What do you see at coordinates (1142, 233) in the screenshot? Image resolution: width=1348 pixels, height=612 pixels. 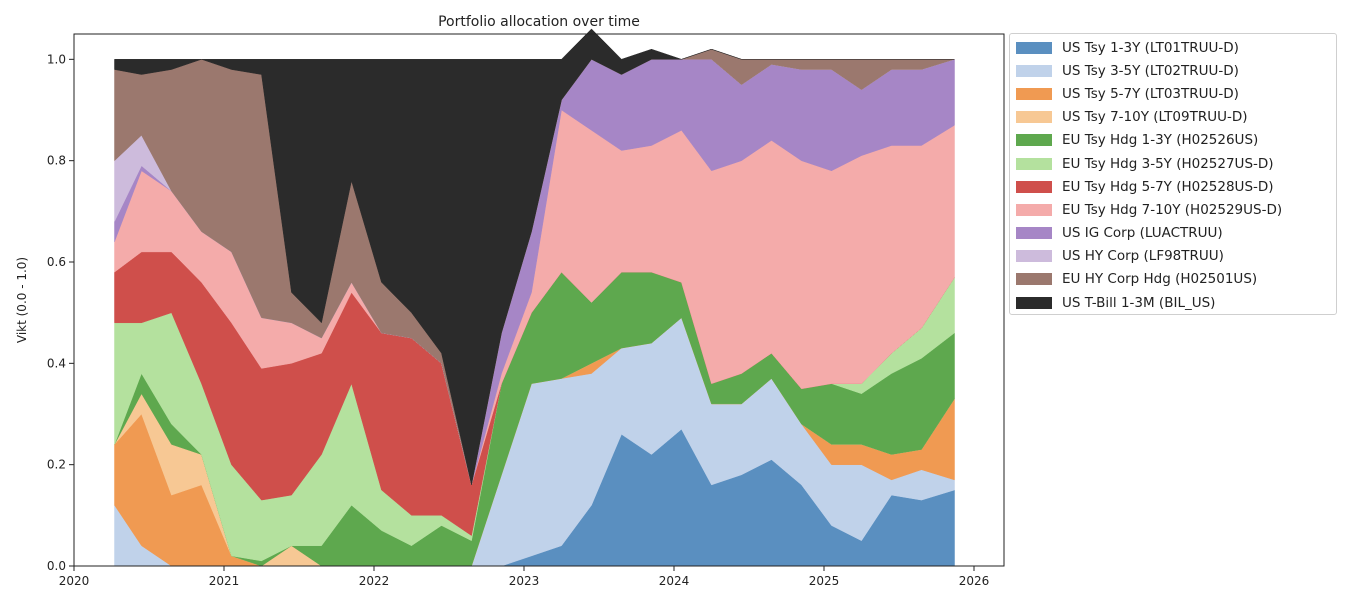 I see `legend-label: US IG Corp (LUACTRUU)` at bounding box center [1142, 233].